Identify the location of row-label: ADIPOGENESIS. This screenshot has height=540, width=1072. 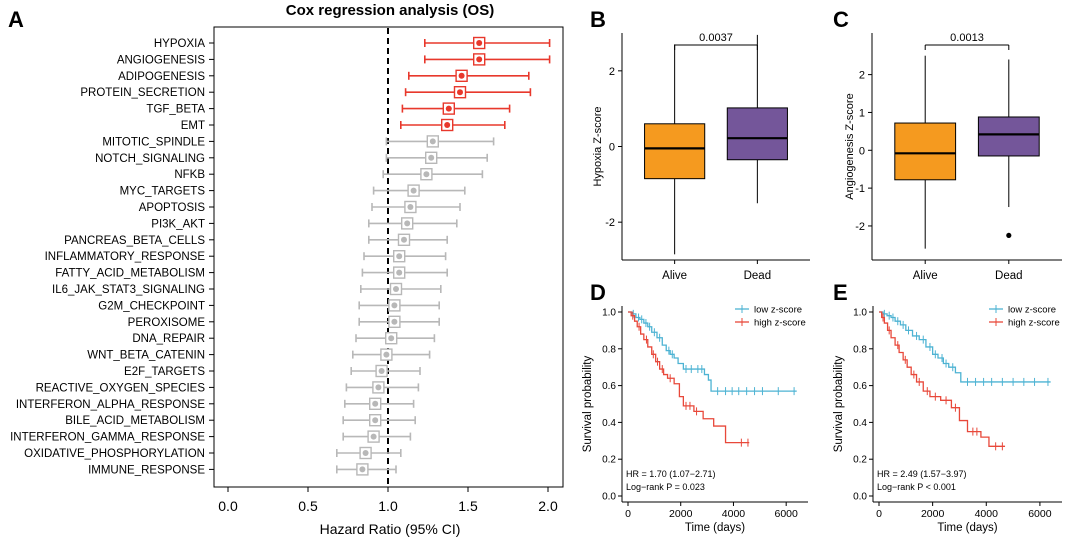
(161, 77).